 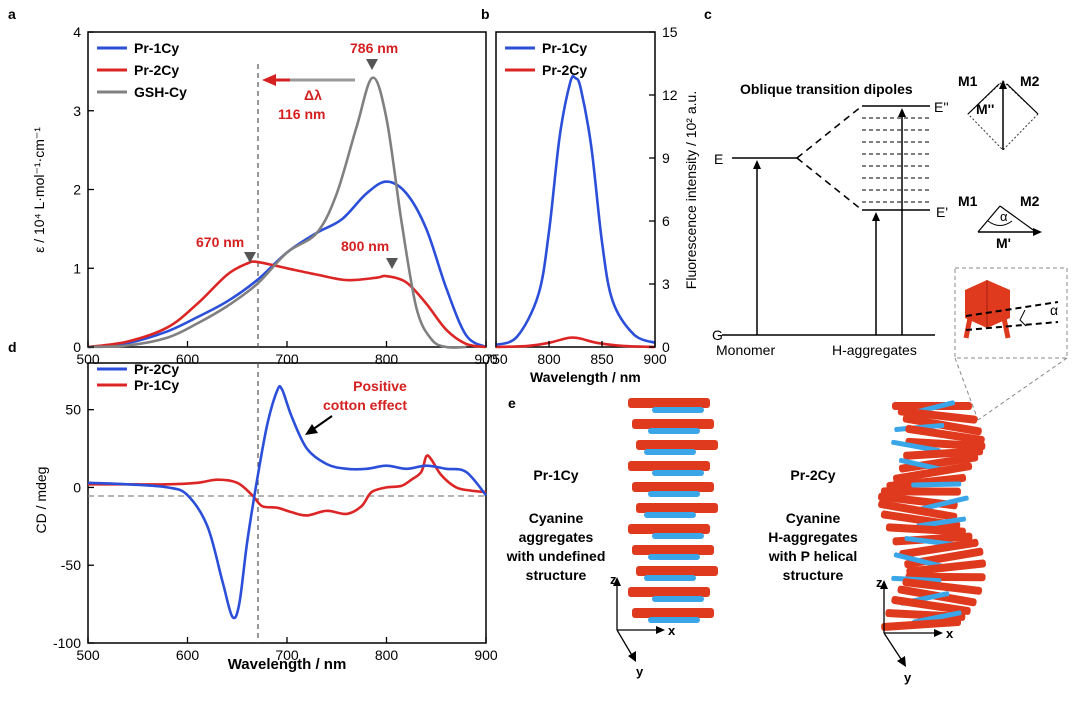 What do you see at coordinates (1030, 81) in the screenshot?
I see `label-M2-top: M2` at bounding box center [1030, 81].